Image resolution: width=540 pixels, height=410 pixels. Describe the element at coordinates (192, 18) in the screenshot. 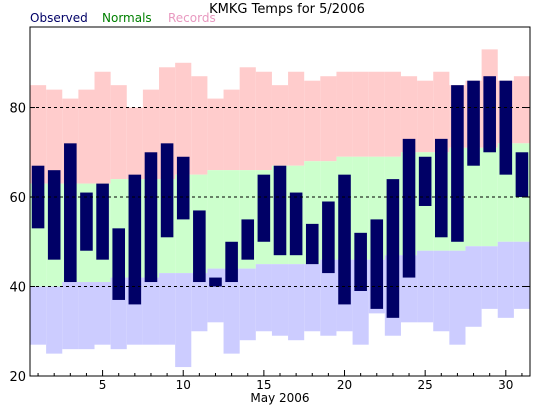

I see `legend-records: Records` at that location.